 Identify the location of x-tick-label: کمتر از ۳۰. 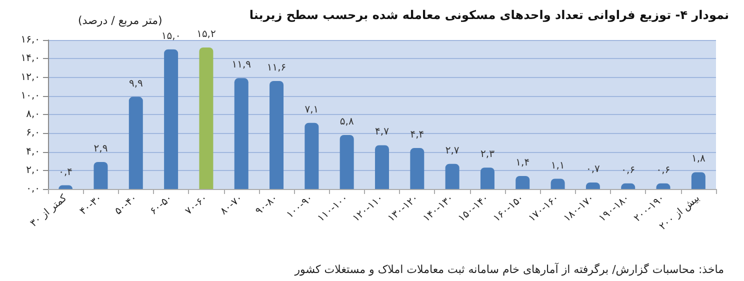
(49, 211).